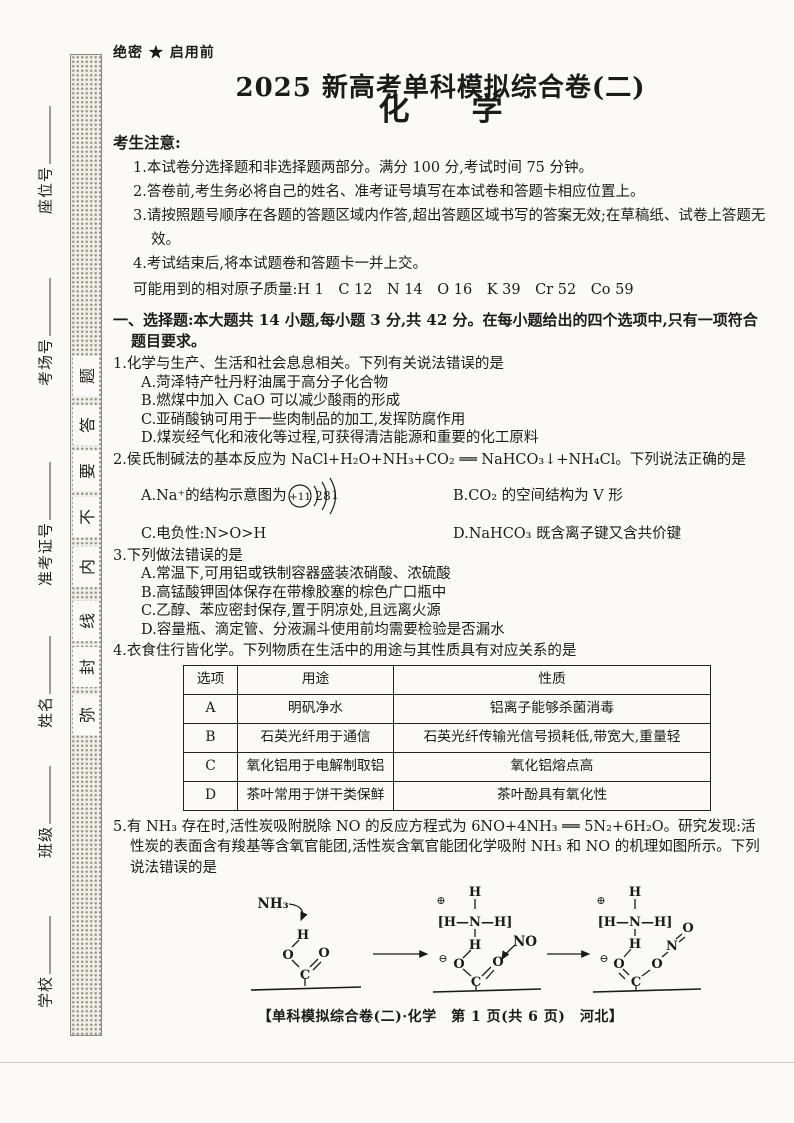 This screenshot has width=794, height=1123. What do you see at coordinates (86, 376) in the screenshot?
I see `seal-char: 题` at bounding box center [86, 376].